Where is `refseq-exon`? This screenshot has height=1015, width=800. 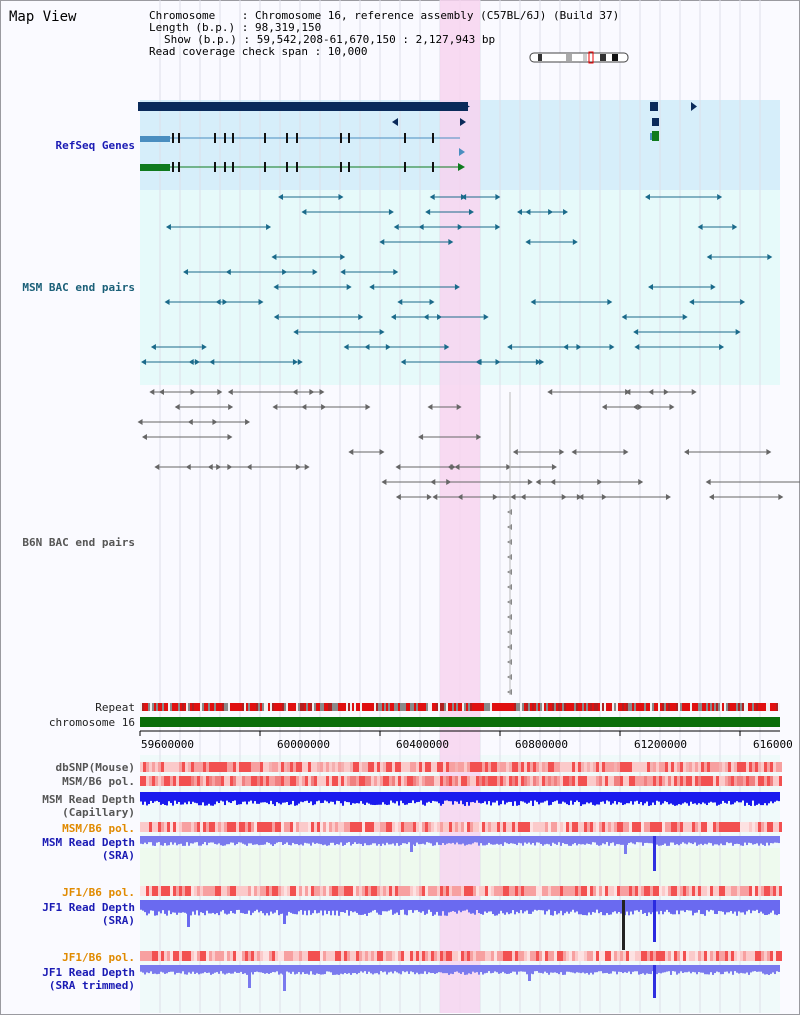
refseq-exon is located at coordinates (215, 167).